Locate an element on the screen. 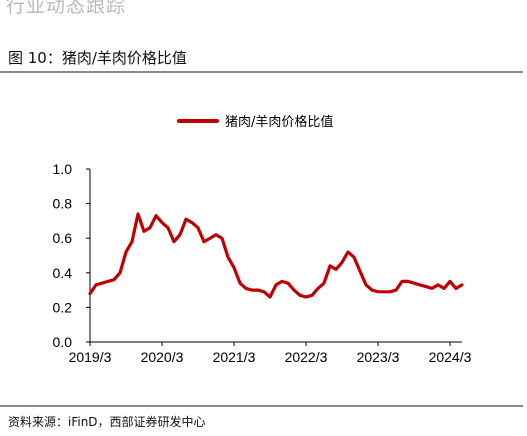  y-tick-label: 0.4 is located at coordinates (63, 273).